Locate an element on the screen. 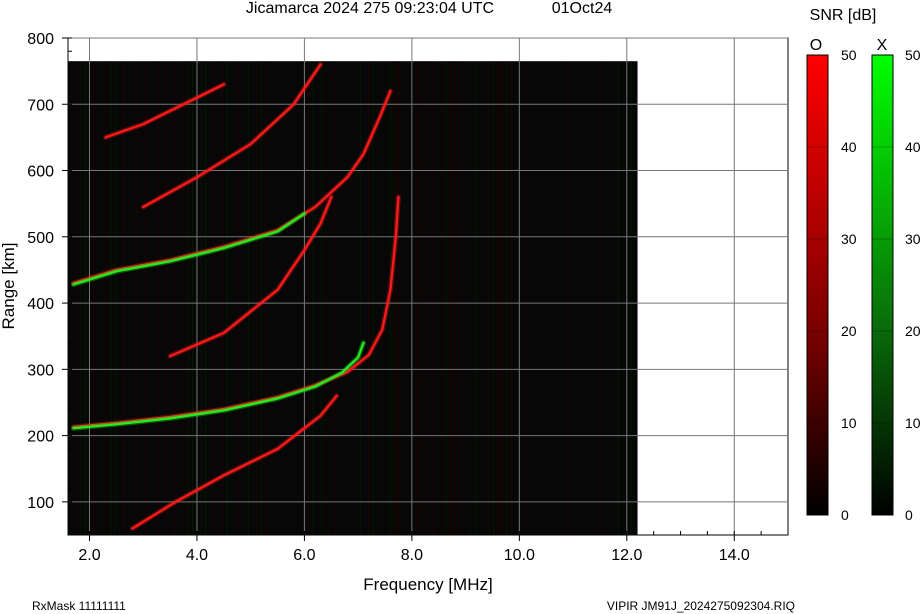 This screenshot has height=614, width=922. y-tick-label: 700 is located at coordinates (40, 105).